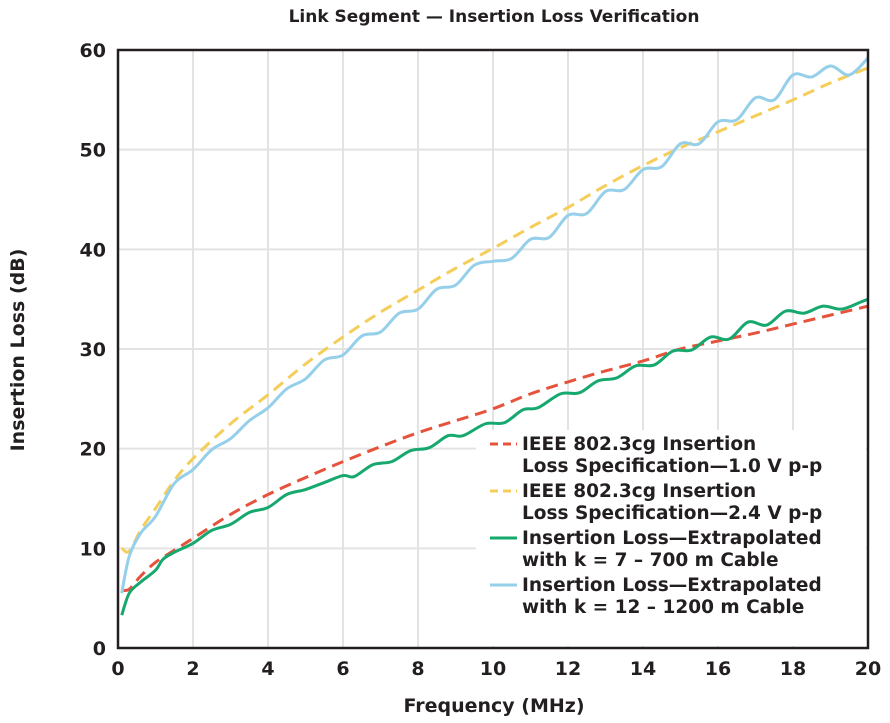  I want to click on y-tick-label: 20, so click(93, 450).